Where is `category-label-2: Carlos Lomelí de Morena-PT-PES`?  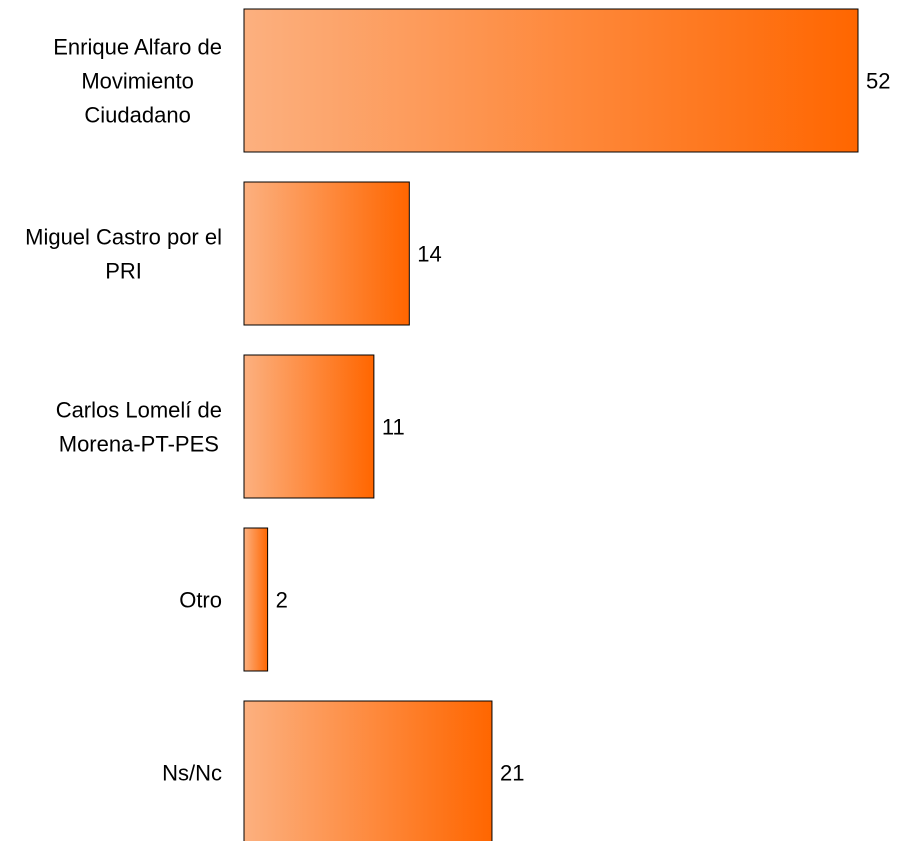
category-label-2: Carlos Lomelí de Morena-PT-PES is located at coordinates (139, 427).